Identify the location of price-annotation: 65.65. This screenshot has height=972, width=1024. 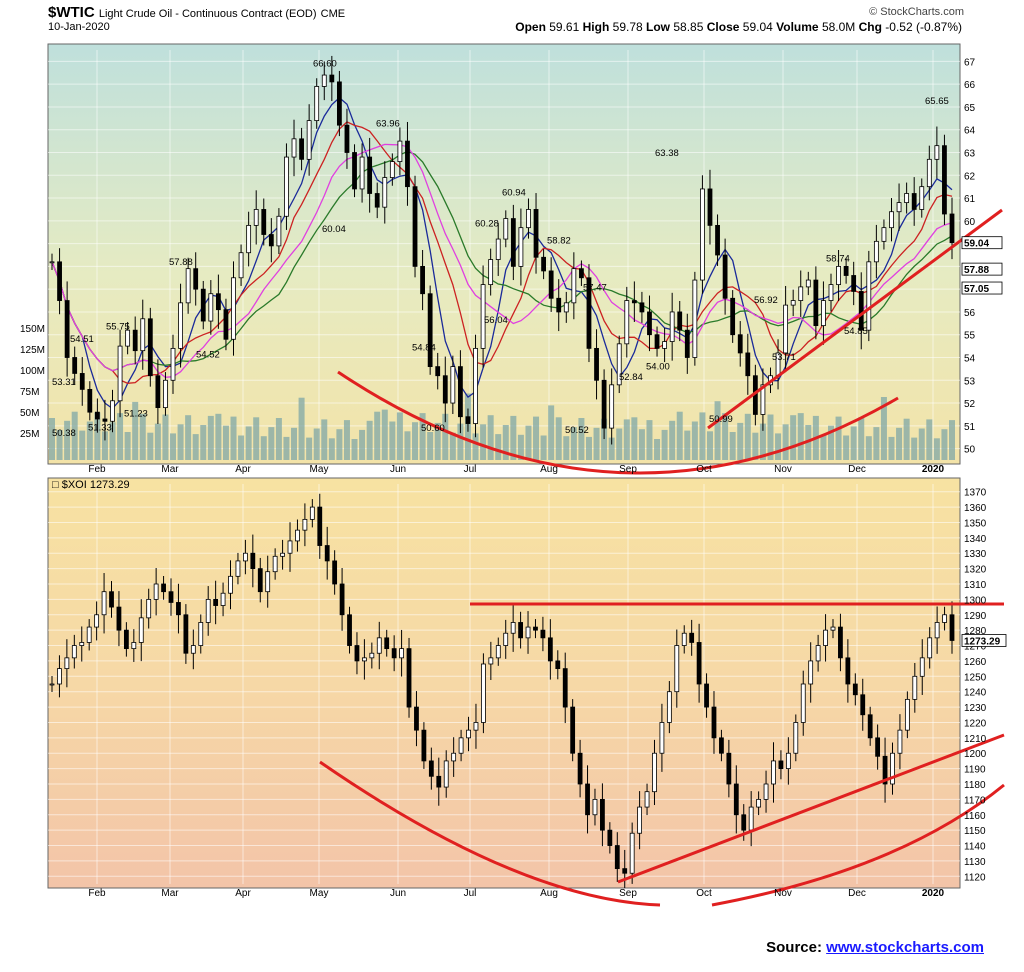
(937, 101).